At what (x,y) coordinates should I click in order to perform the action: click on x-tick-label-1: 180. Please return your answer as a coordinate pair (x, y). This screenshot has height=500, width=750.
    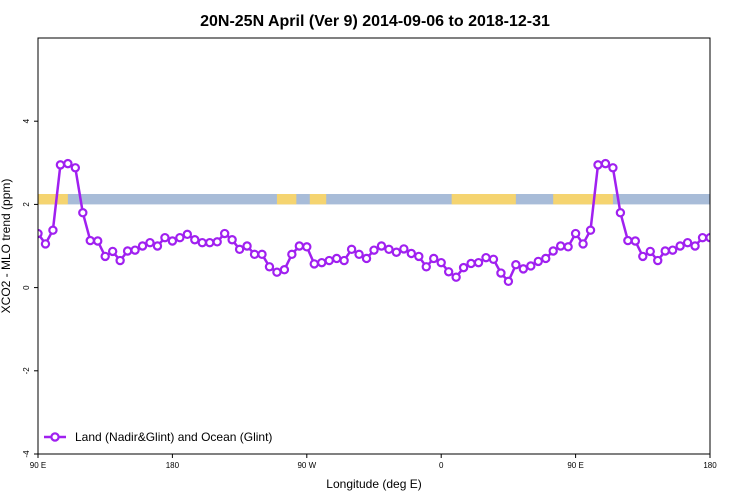
    Looking at the image, I should click on (173, 465).